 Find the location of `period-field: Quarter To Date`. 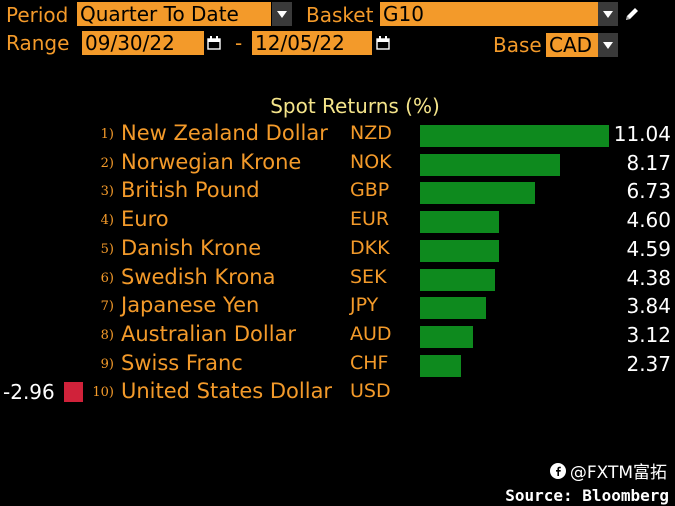

period-field: Quarter To Date is located at coordinates (174, 14).